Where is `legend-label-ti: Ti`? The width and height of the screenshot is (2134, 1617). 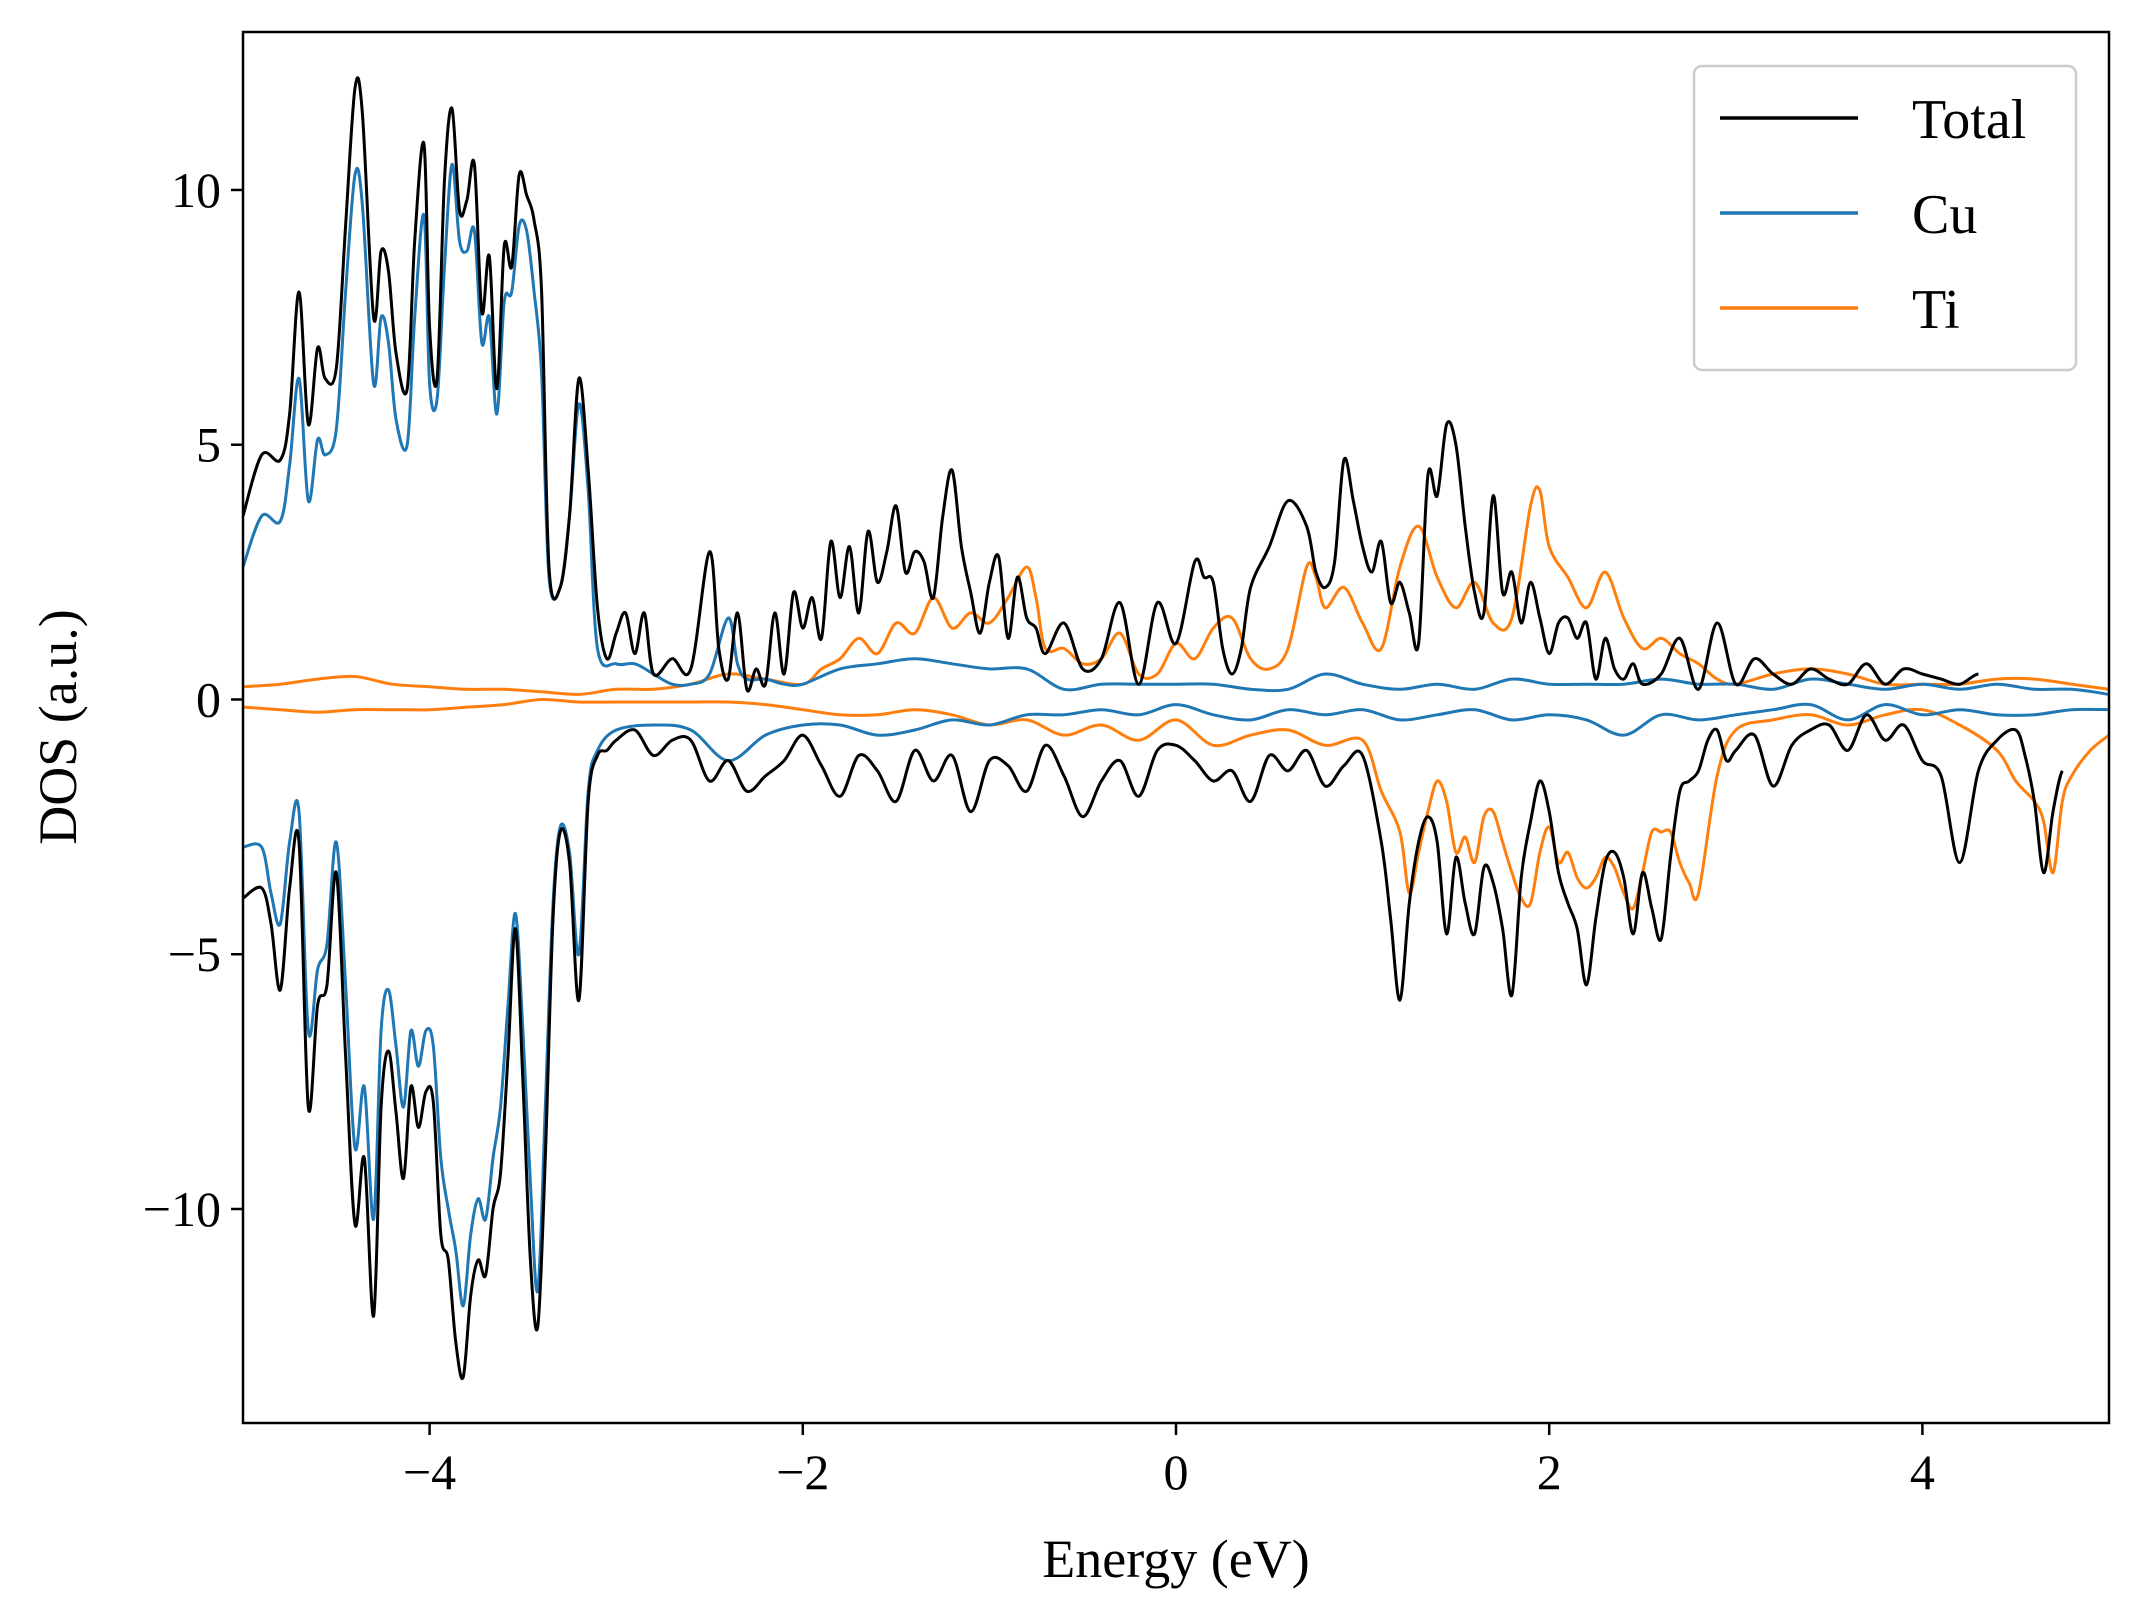 legend-label-ti: Ti is located at coordinates (1936, 310).